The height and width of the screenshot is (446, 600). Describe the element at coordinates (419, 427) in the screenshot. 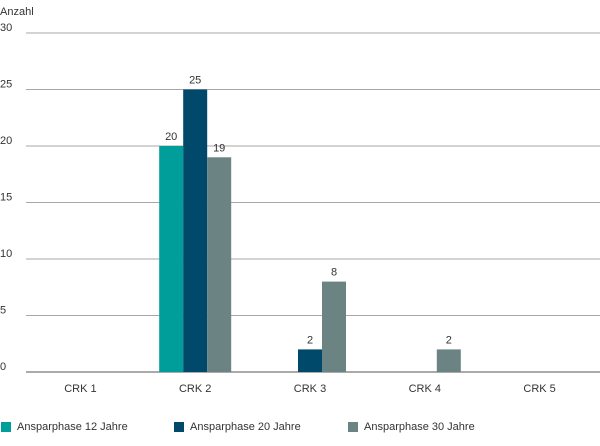

I see `legend-label-30-jahre: Ansparphase 30 Jahre` at that location.